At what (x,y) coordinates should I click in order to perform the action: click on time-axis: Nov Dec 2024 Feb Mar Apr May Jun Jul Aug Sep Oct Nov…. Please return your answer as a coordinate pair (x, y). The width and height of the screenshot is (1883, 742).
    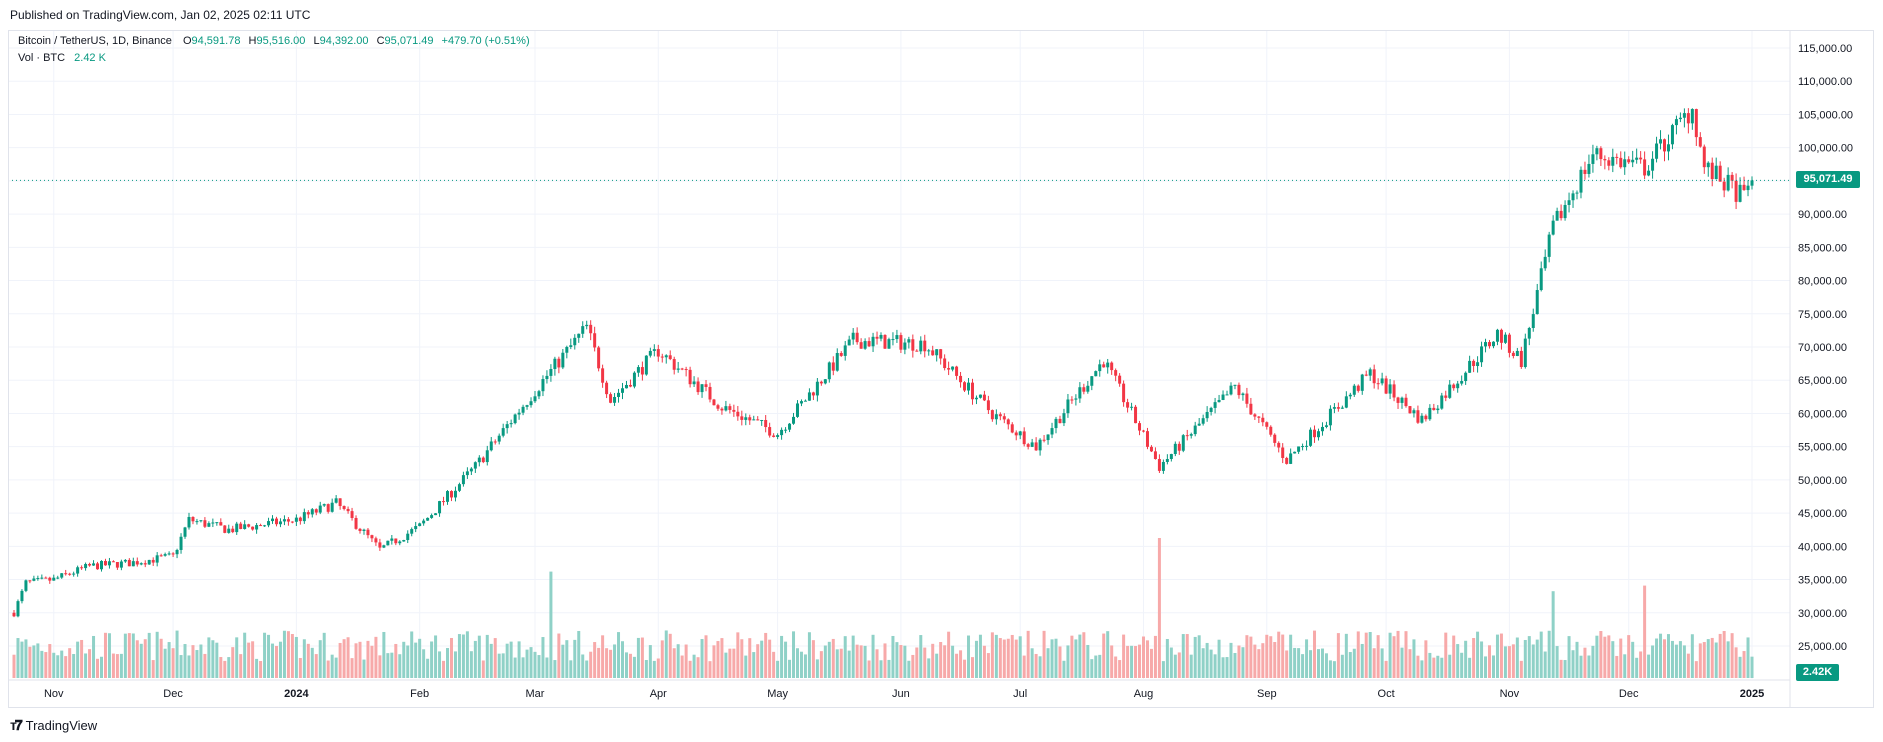
    Looking at the image, I should click on (904, 694).